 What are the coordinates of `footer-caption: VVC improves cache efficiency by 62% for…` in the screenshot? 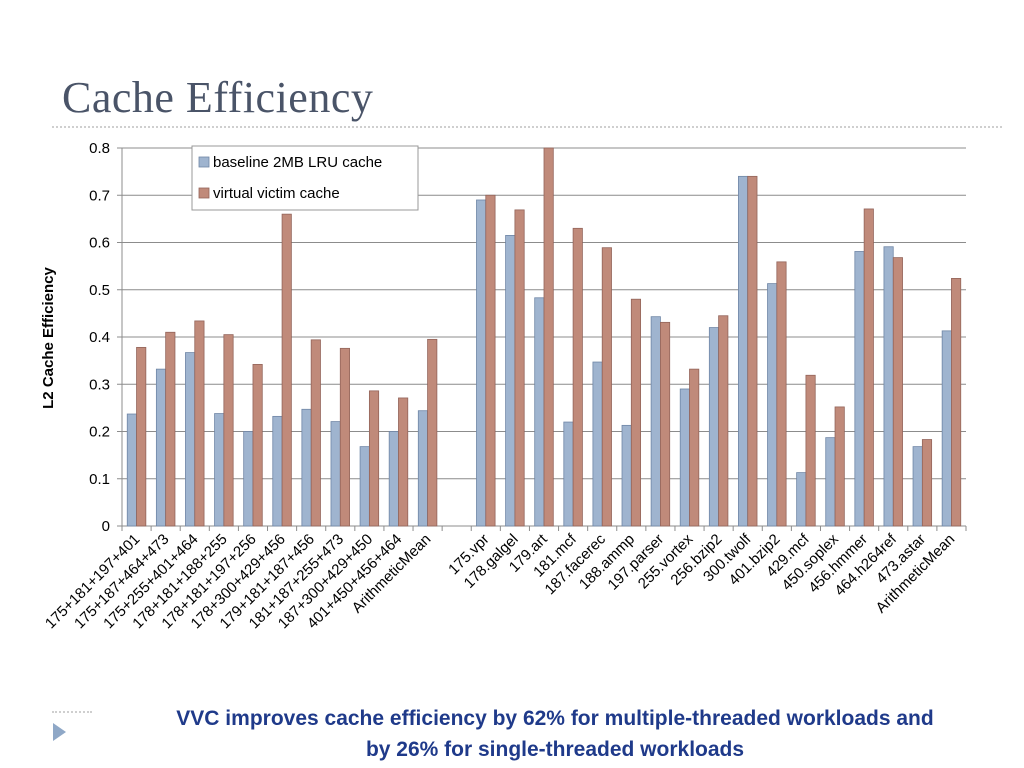 It's located at (555, 734).